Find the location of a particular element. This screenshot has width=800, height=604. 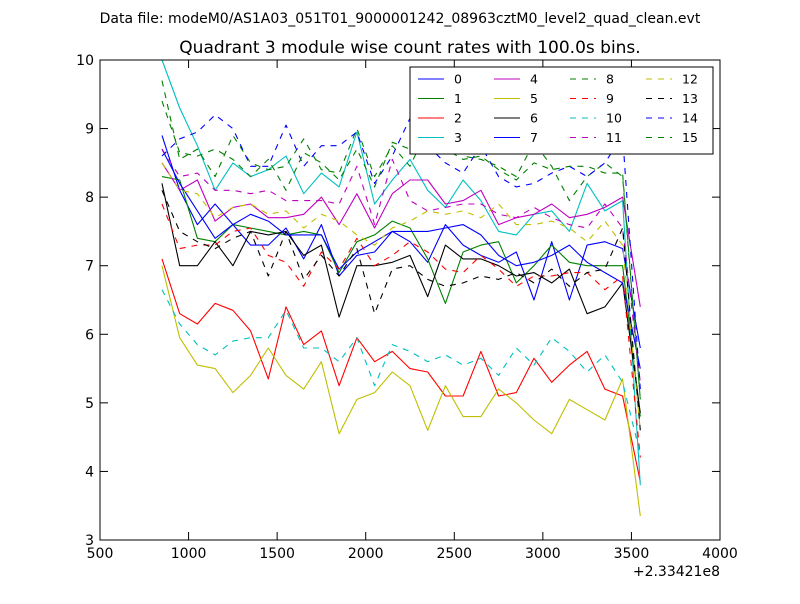

y-tick-label: 10 is located at coordinates (85, 61).